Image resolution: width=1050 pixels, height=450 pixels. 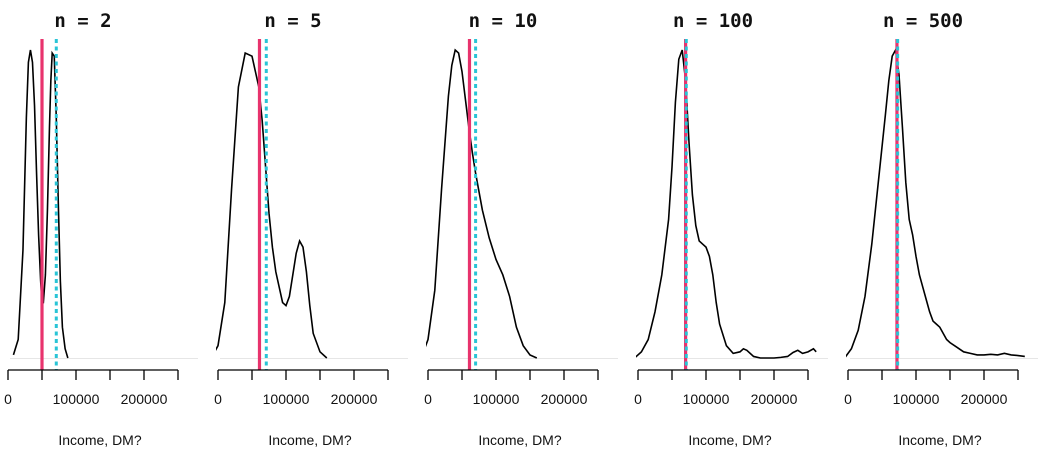 What do you see at coordinates (292, 21) in the screenshot?
I see `panel-title: n = 5` at bounding box center [292, 21].